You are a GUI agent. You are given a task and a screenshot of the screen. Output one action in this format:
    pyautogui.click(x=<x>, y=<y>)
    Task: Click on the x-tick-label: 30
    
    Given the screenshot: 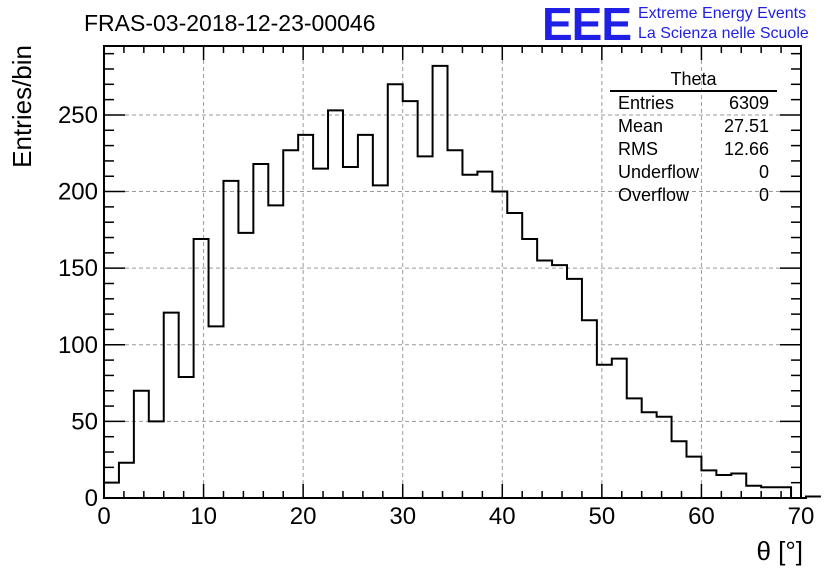 What is the action you would take?
    pyautogui.click(x=402, y=516)
    